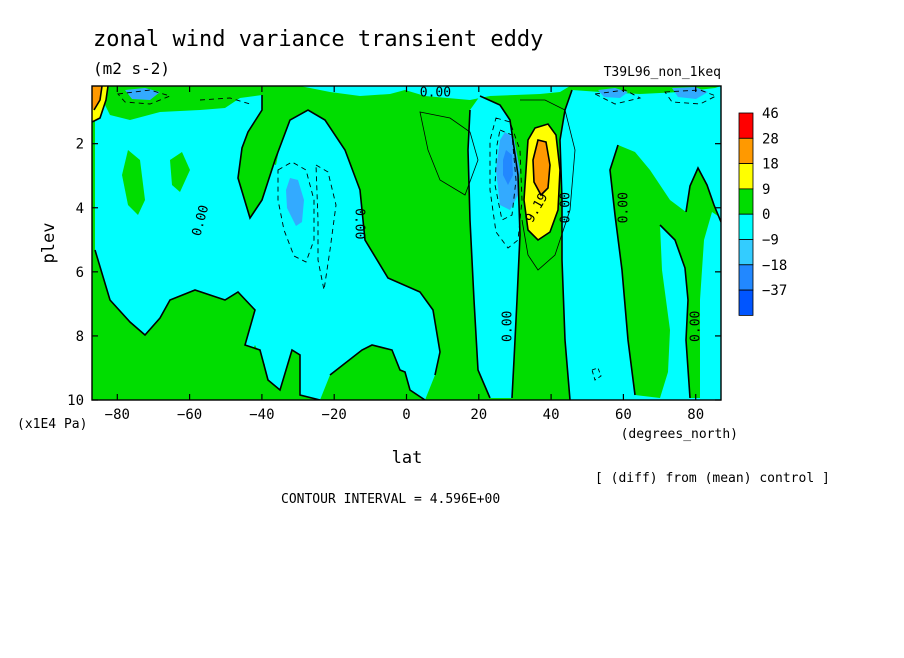 The image size is (904, 658). Describe the element at coordinates (52, 424) in the screenshot. I see `y-axis-units: (x1E4 Pa)` at that location.